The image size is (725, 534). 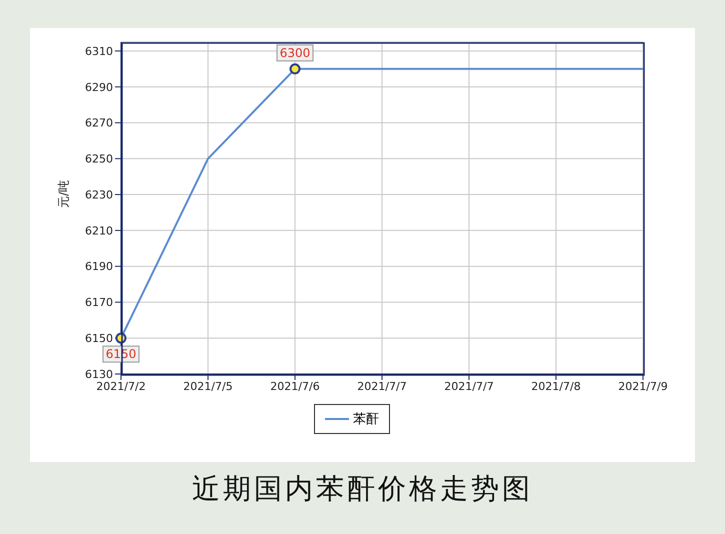 What do you see at coordinates (362, 489) in the screenshot?
I see `text: 近期国内苯酐价格走势图` at bounding box center [362, 489].